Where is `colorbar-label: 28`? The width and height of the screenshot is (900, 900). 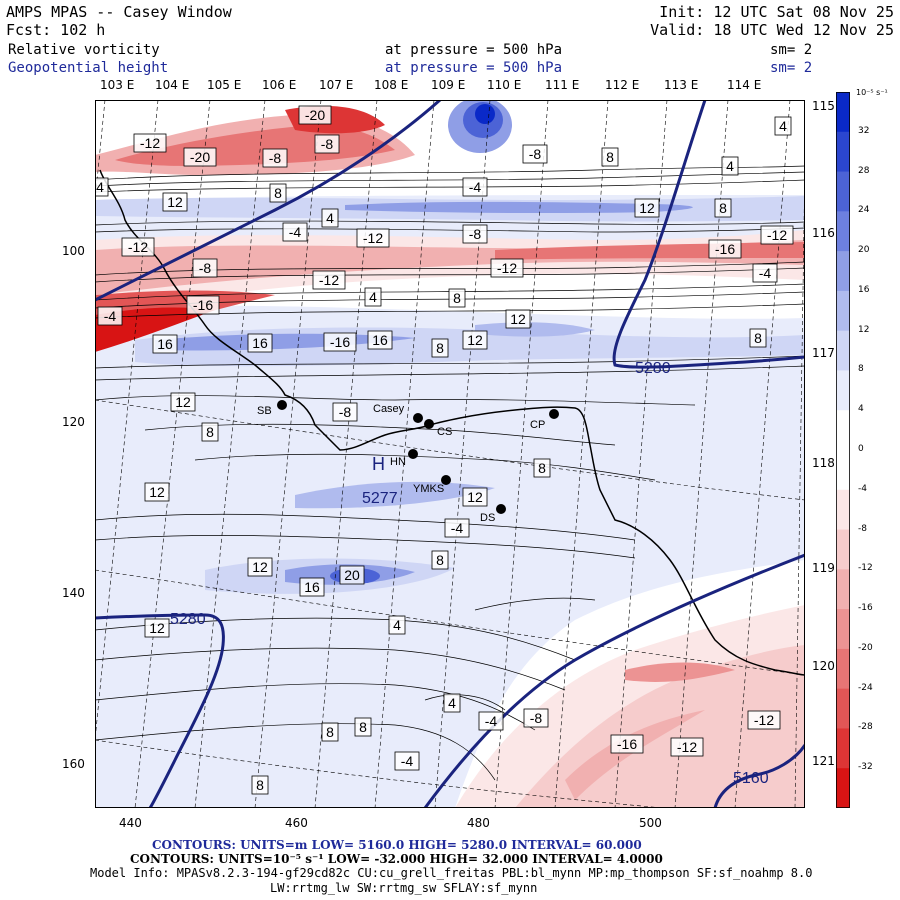
colorbar-label: 28 is located at coordinates (864, 170).